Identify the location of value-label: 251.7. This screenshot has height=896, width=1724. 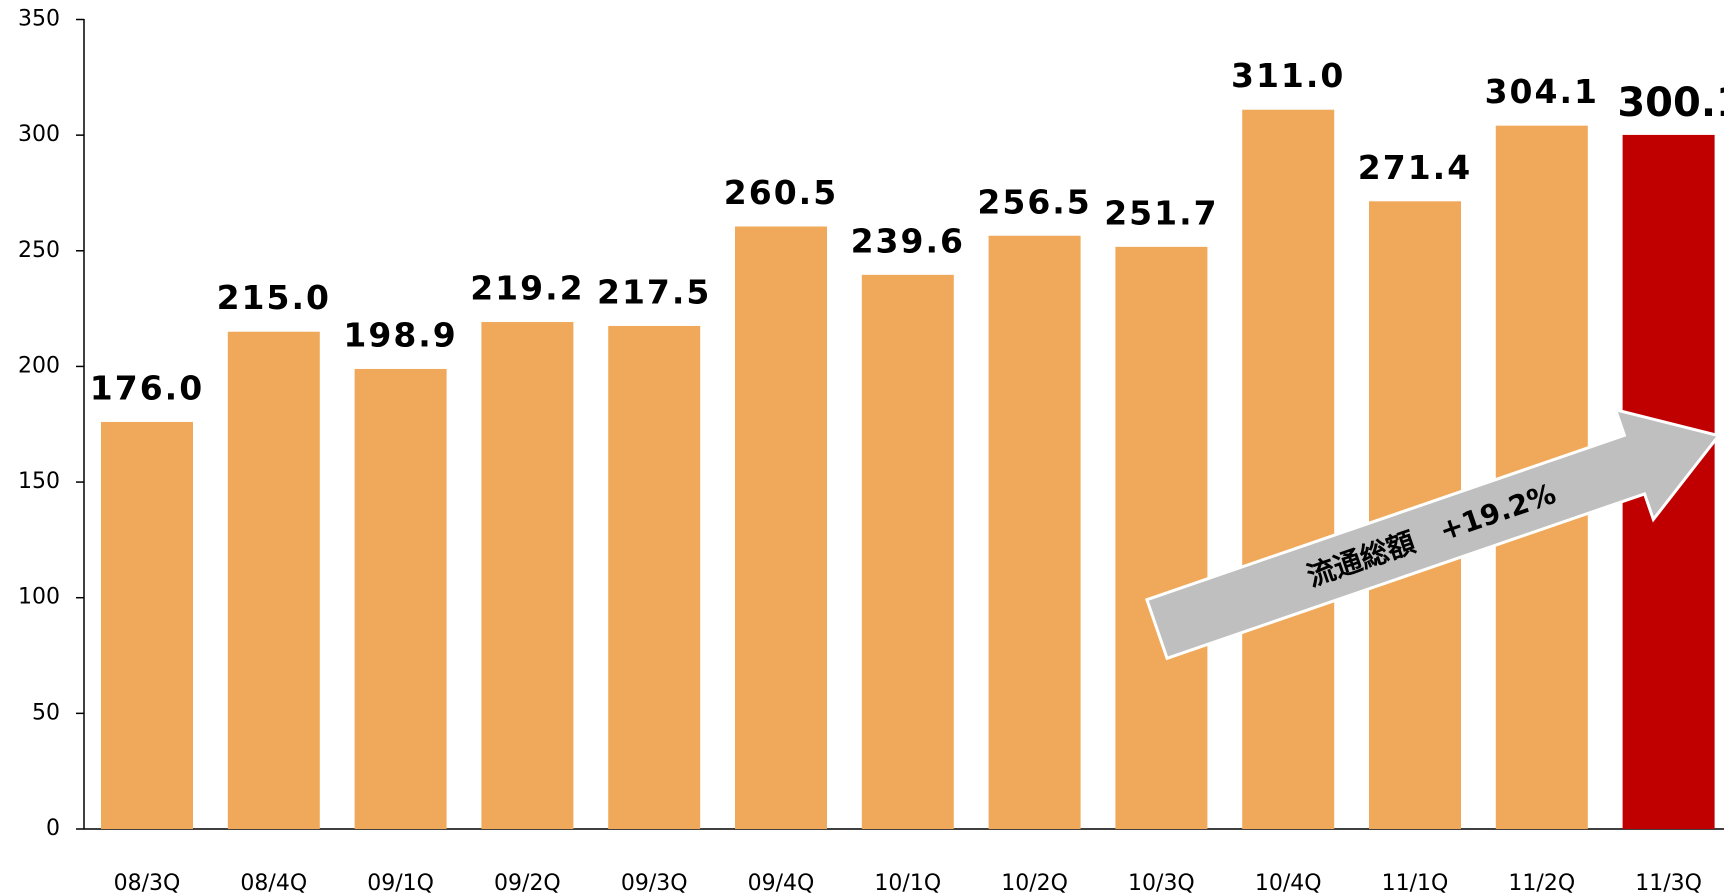
(1161, 212).